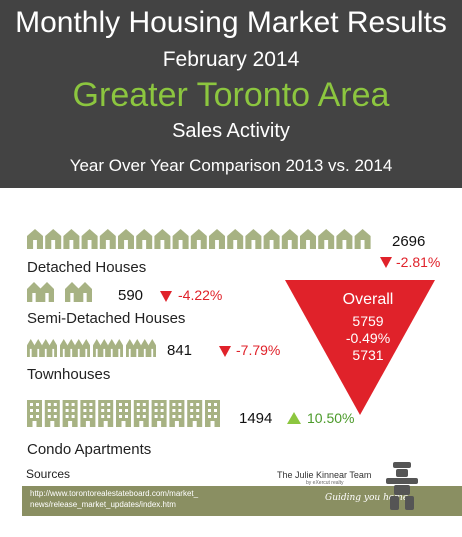 Image resolution: width=462 pixels, height=537 pixels. I want to click on overall-label: Overall, so click(368, 299).